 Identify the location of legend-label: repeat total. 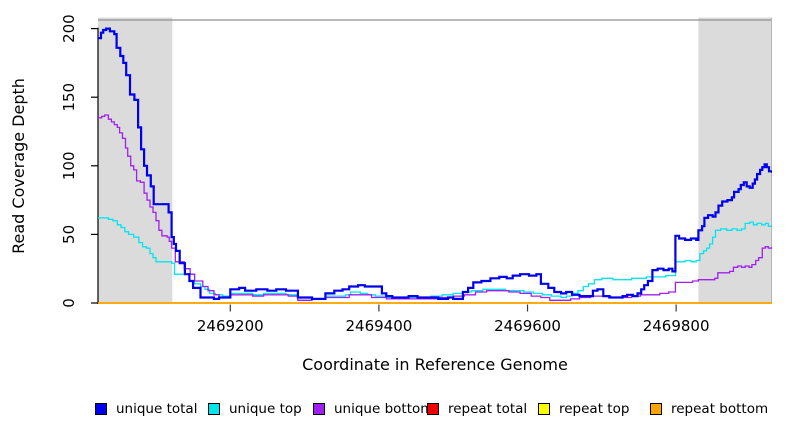
(488, 409).